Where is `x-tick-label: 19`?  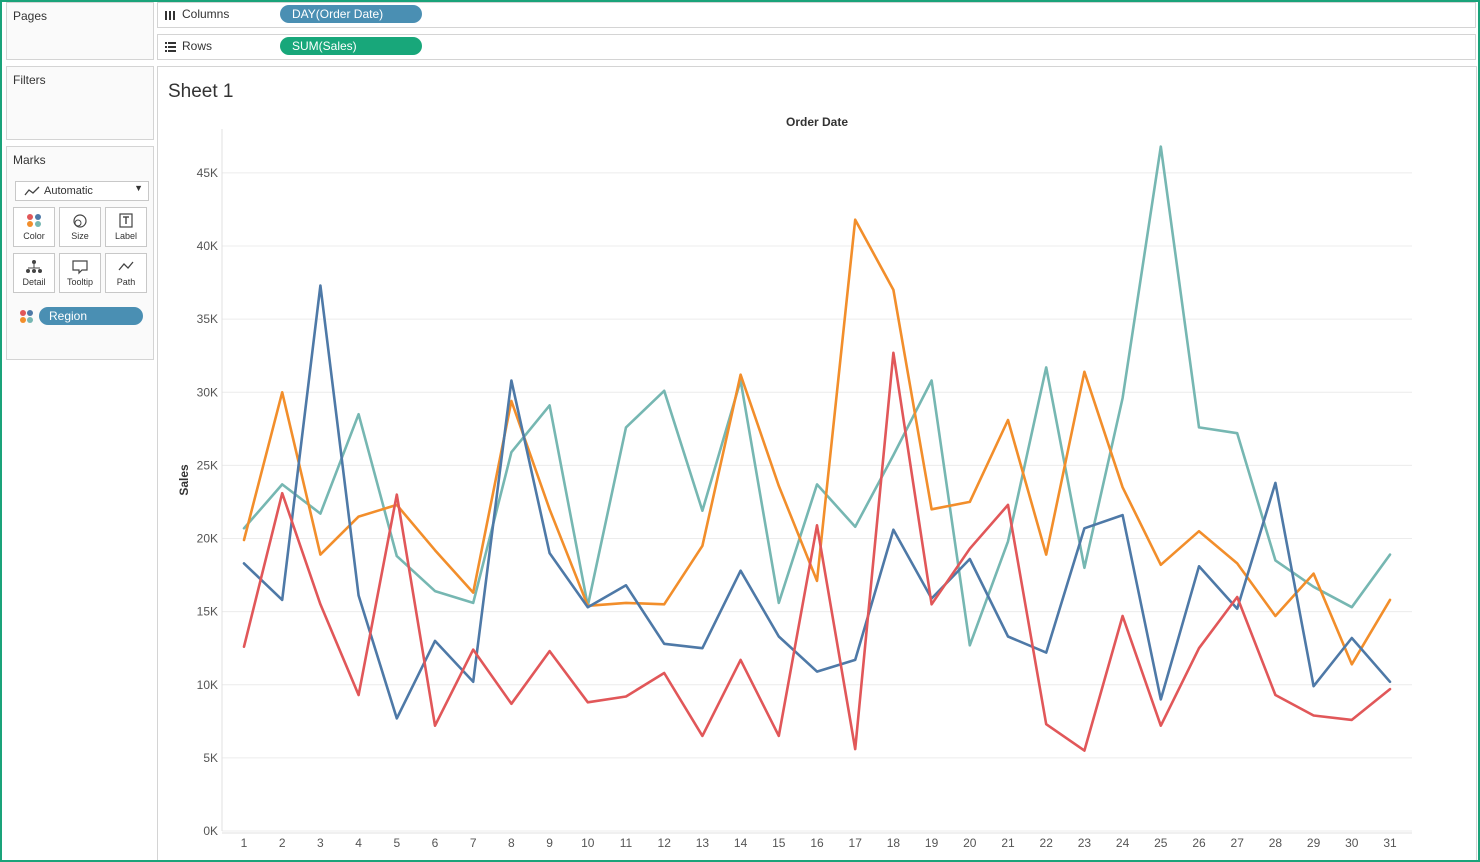
x-tick-label: 19 is located at coordinates (932, 843).